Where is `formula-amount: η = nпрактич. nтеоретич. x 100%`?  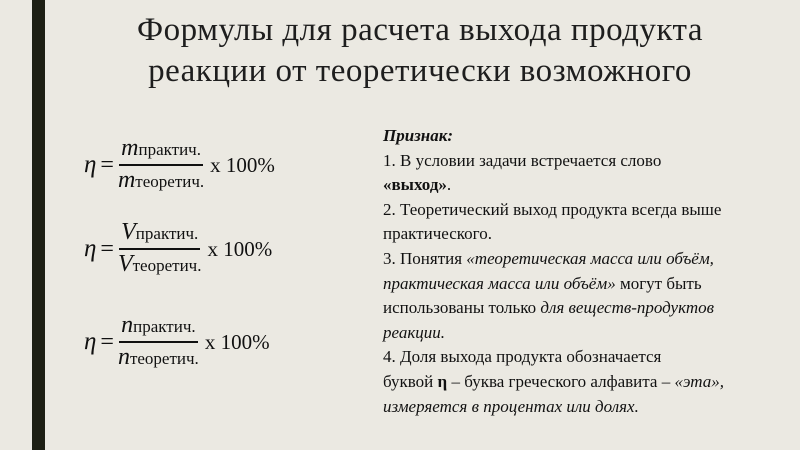 formula-amount: η = nпрактич. nтеоретич. x 100% is located at coordinates (177, 342).